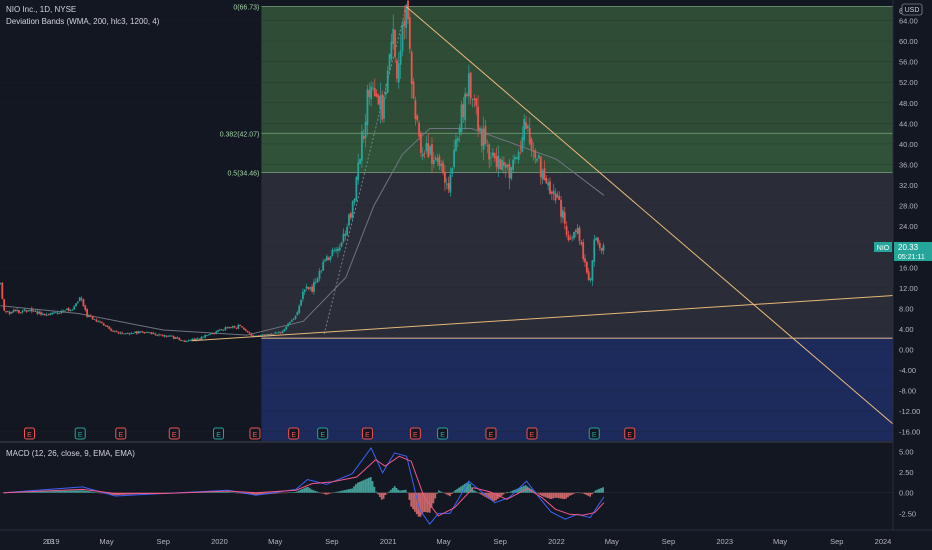 This screenshot has width=932, height=550. Describe the element at coordinates (912, 9) in the screenshot. I see `currency-badge: USD` at that location.